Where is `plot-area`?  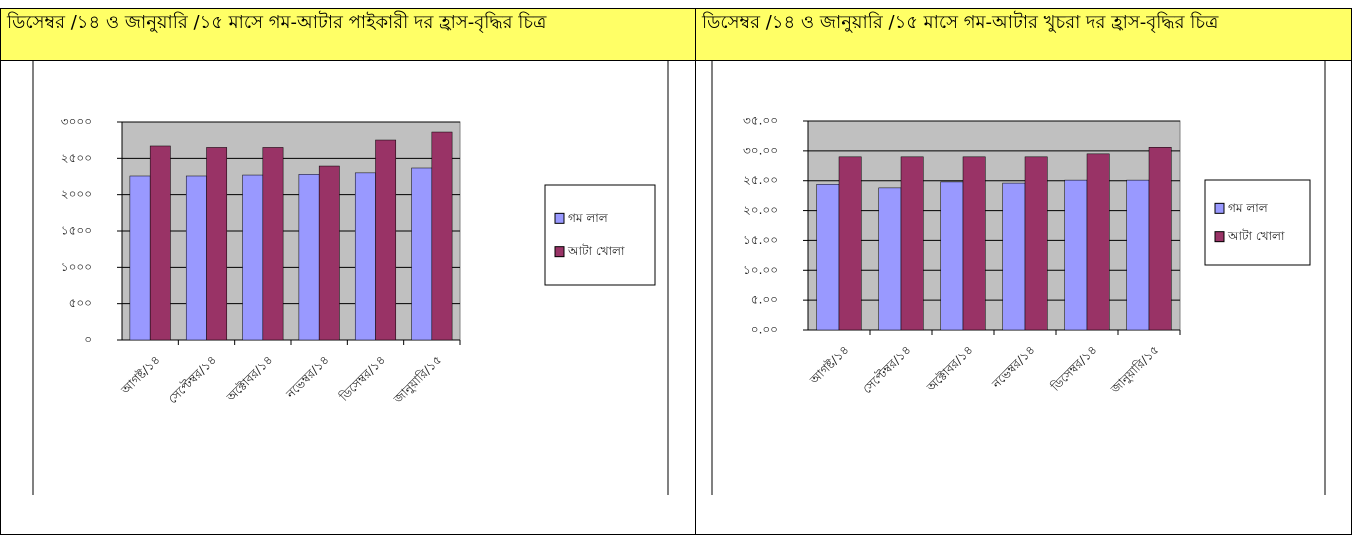
plot-area is located at coordinates (994, 225).